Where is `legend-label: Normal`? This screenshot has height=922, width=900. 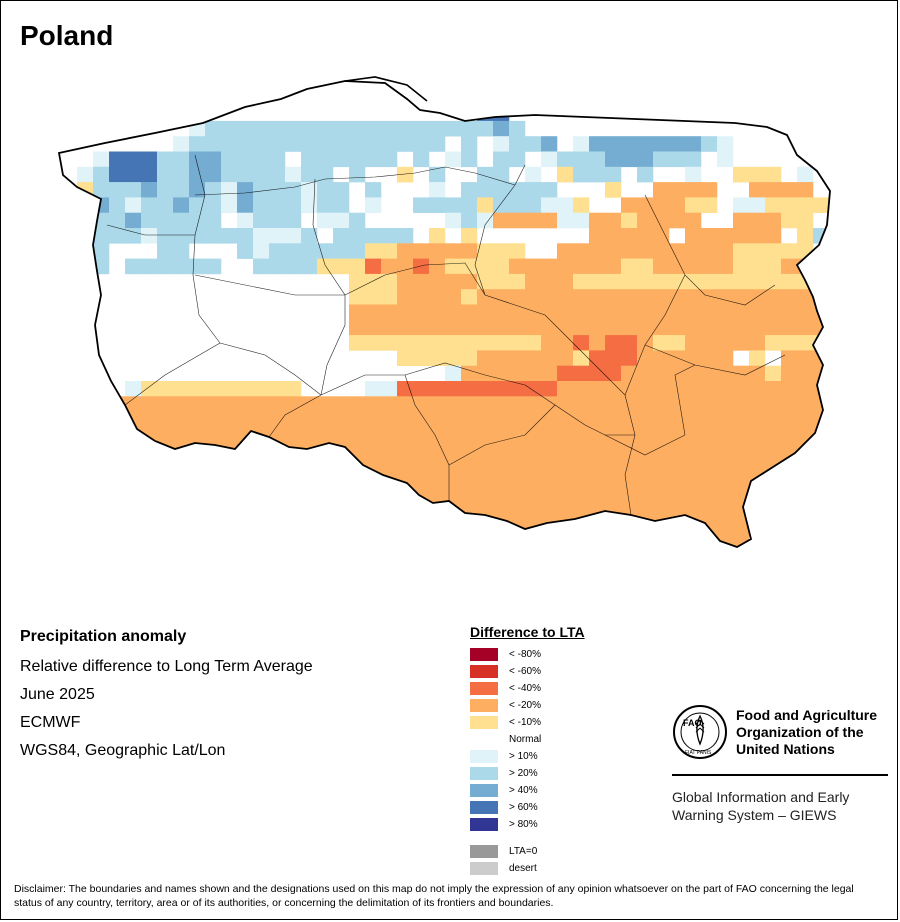
legend-label: Normal is located at coordinates (525, 739).